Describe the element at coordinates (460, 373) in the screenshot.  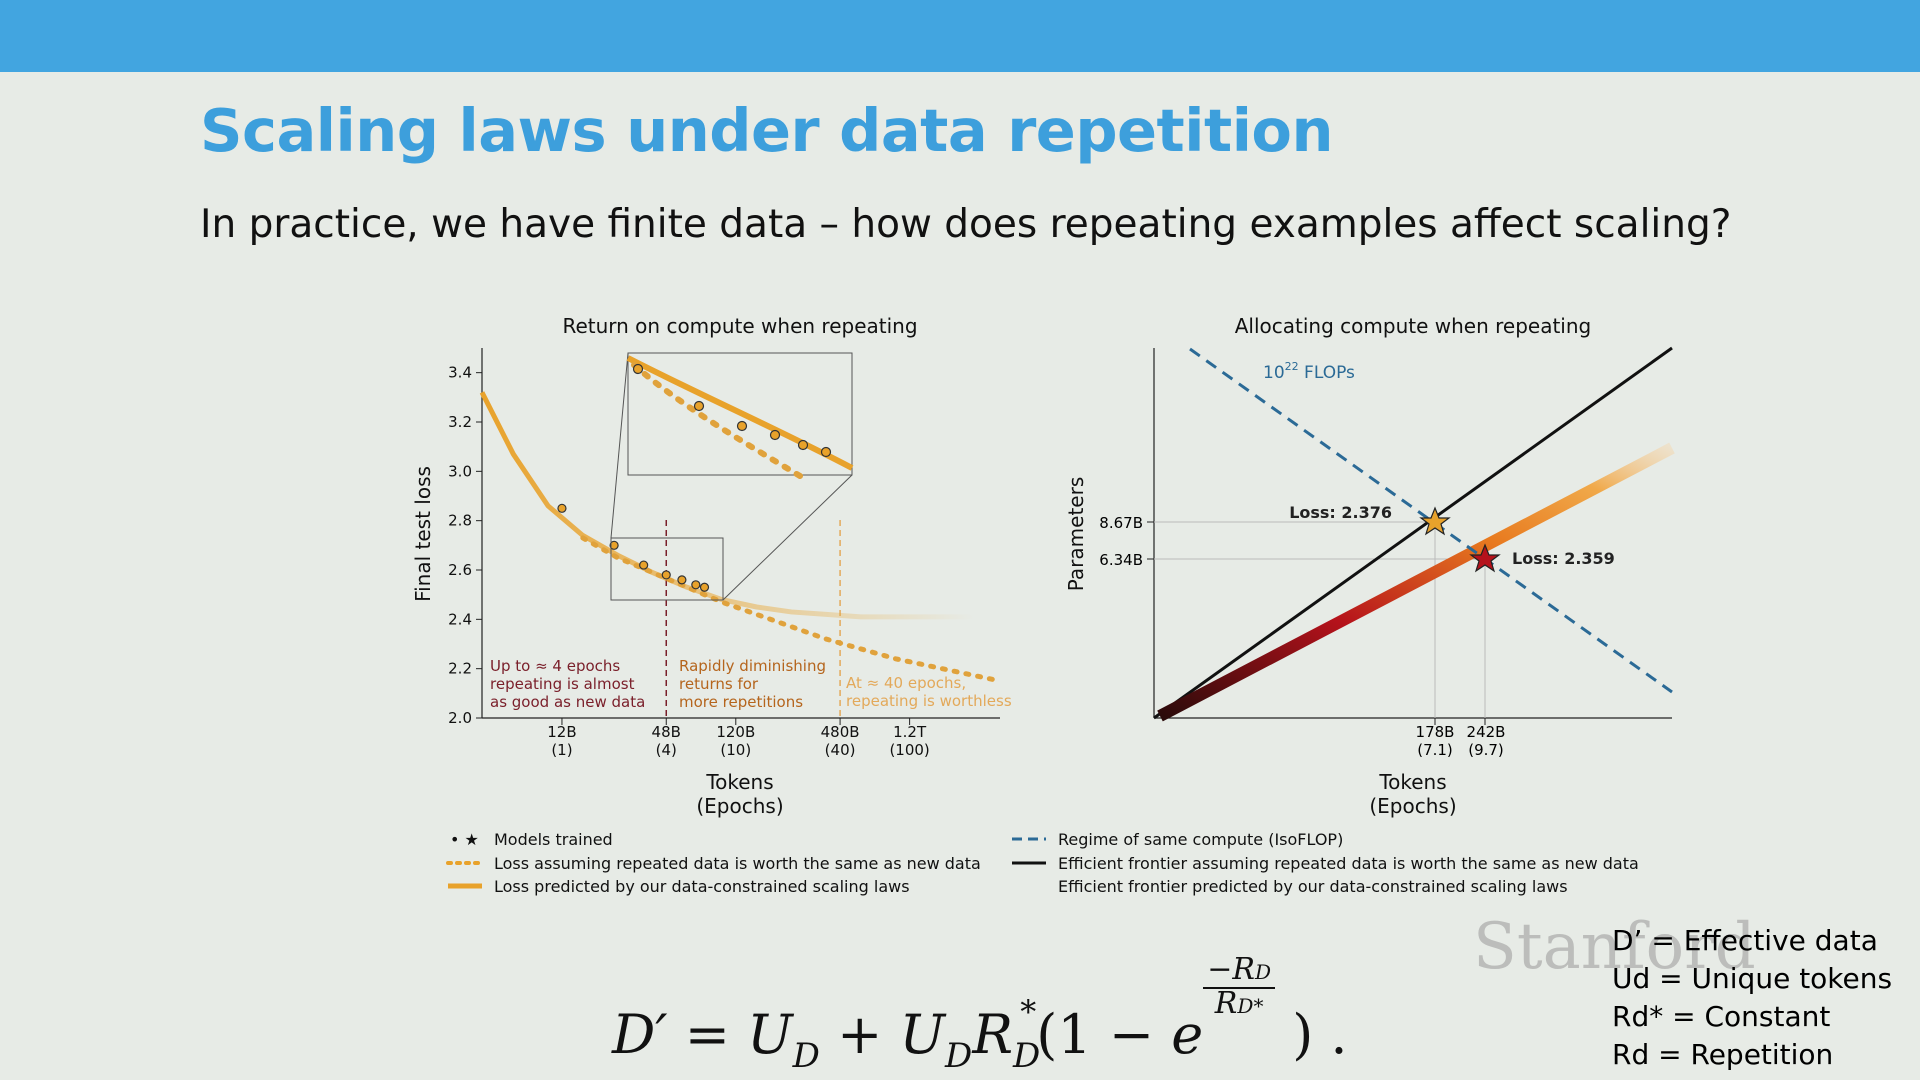
I see `left-ytick-label: 3.4` at that location.